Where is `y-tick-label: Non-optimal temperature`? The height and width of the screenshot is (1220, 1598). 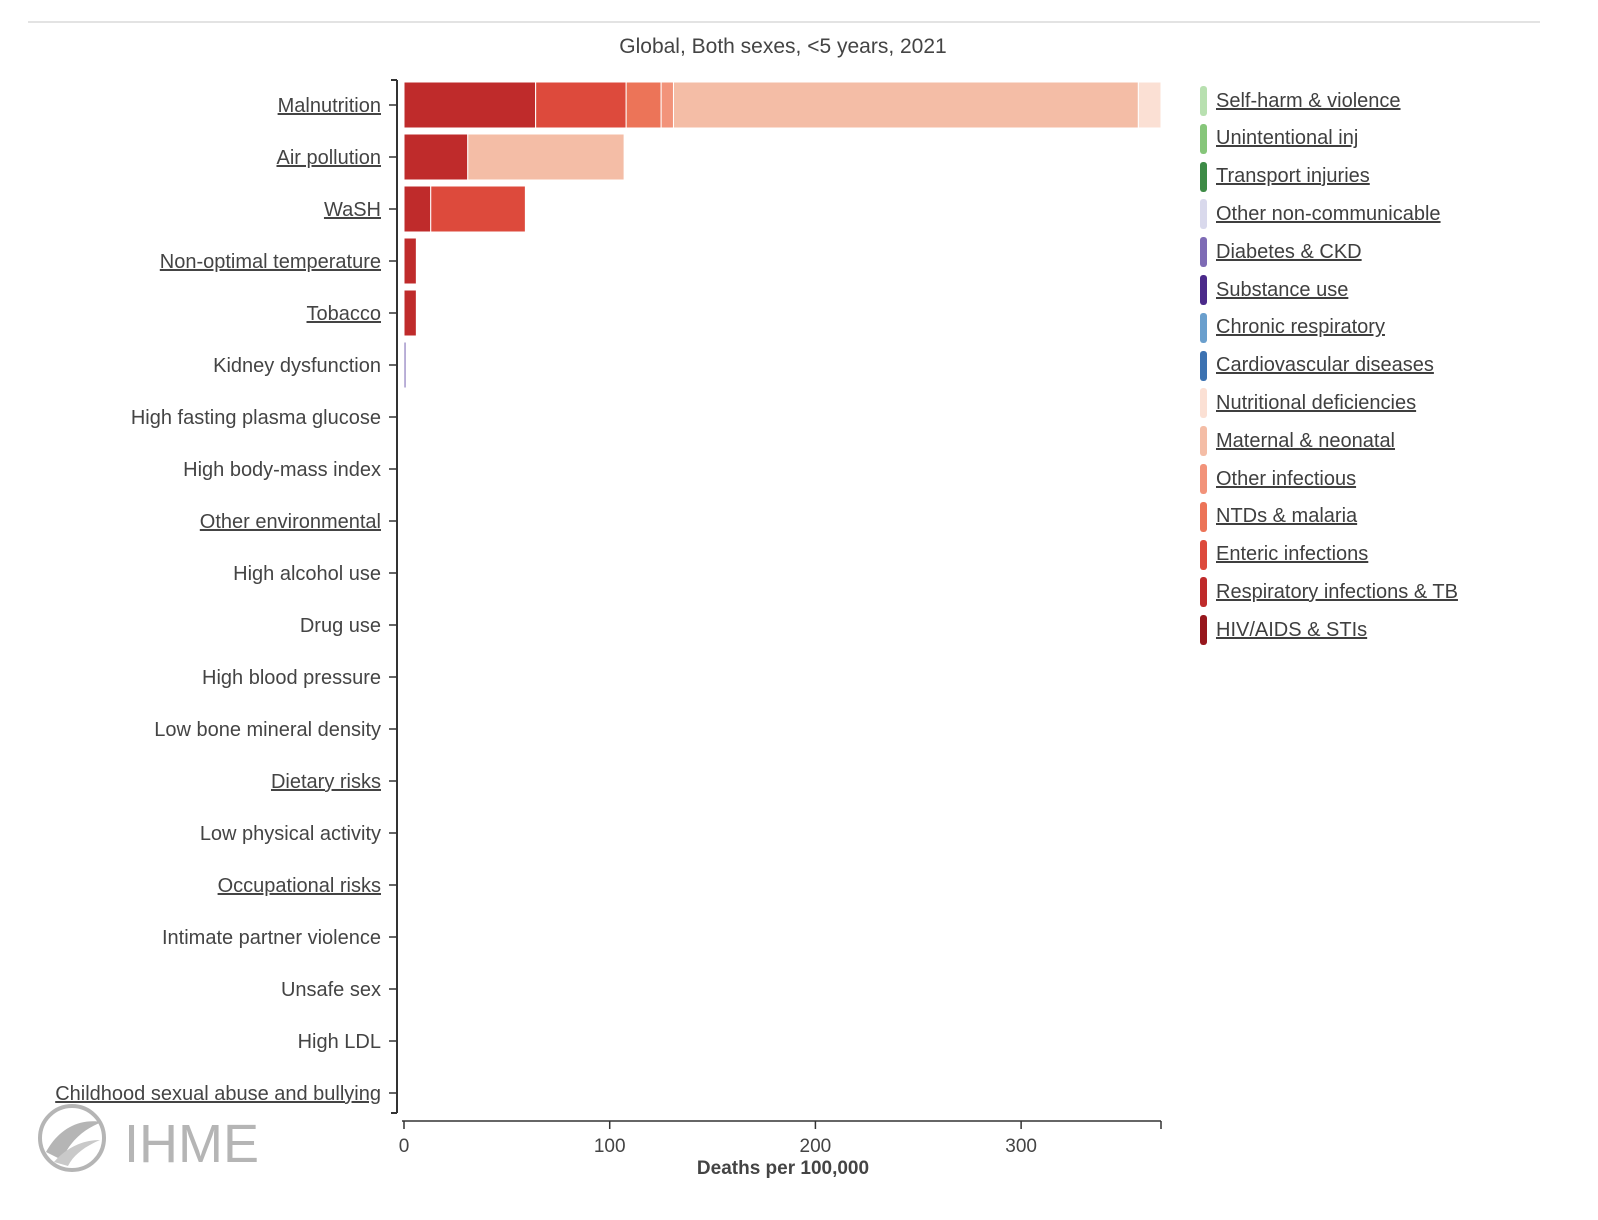 y-tick-label: Non-optimal temperature is located at coordinates (270, 262).